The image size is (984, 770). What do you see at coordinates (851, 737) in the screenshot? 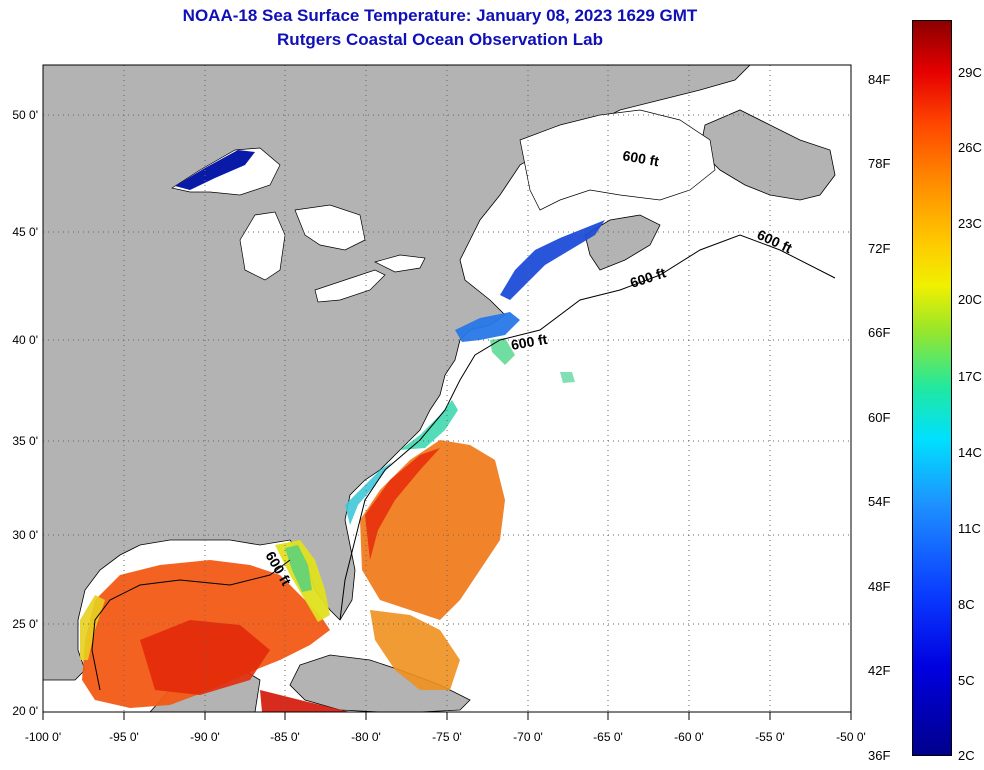
I see `lon-label: -50 0'` at bounding box center [851, 737].